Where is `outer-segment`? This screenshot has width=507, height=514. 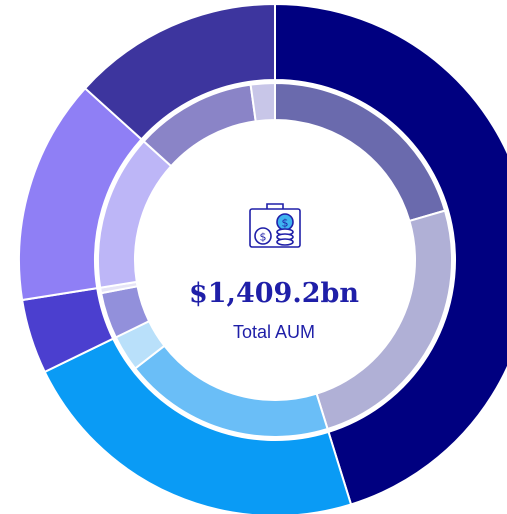 outer-segment is located at coordinates (179, 71).